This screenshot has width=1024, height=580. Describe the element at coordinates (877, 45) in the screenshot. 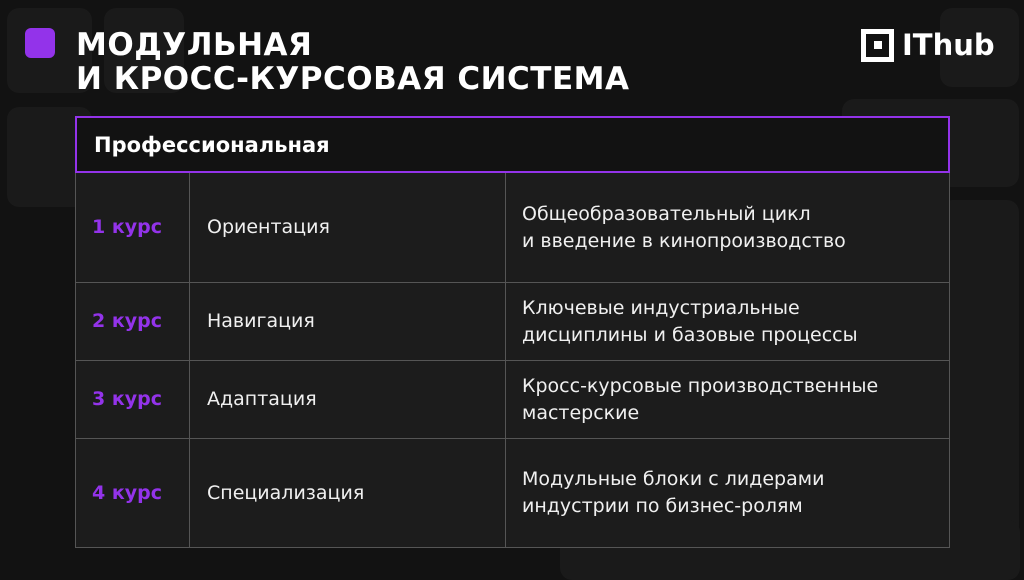

I see `logo-square-icon` at that location.